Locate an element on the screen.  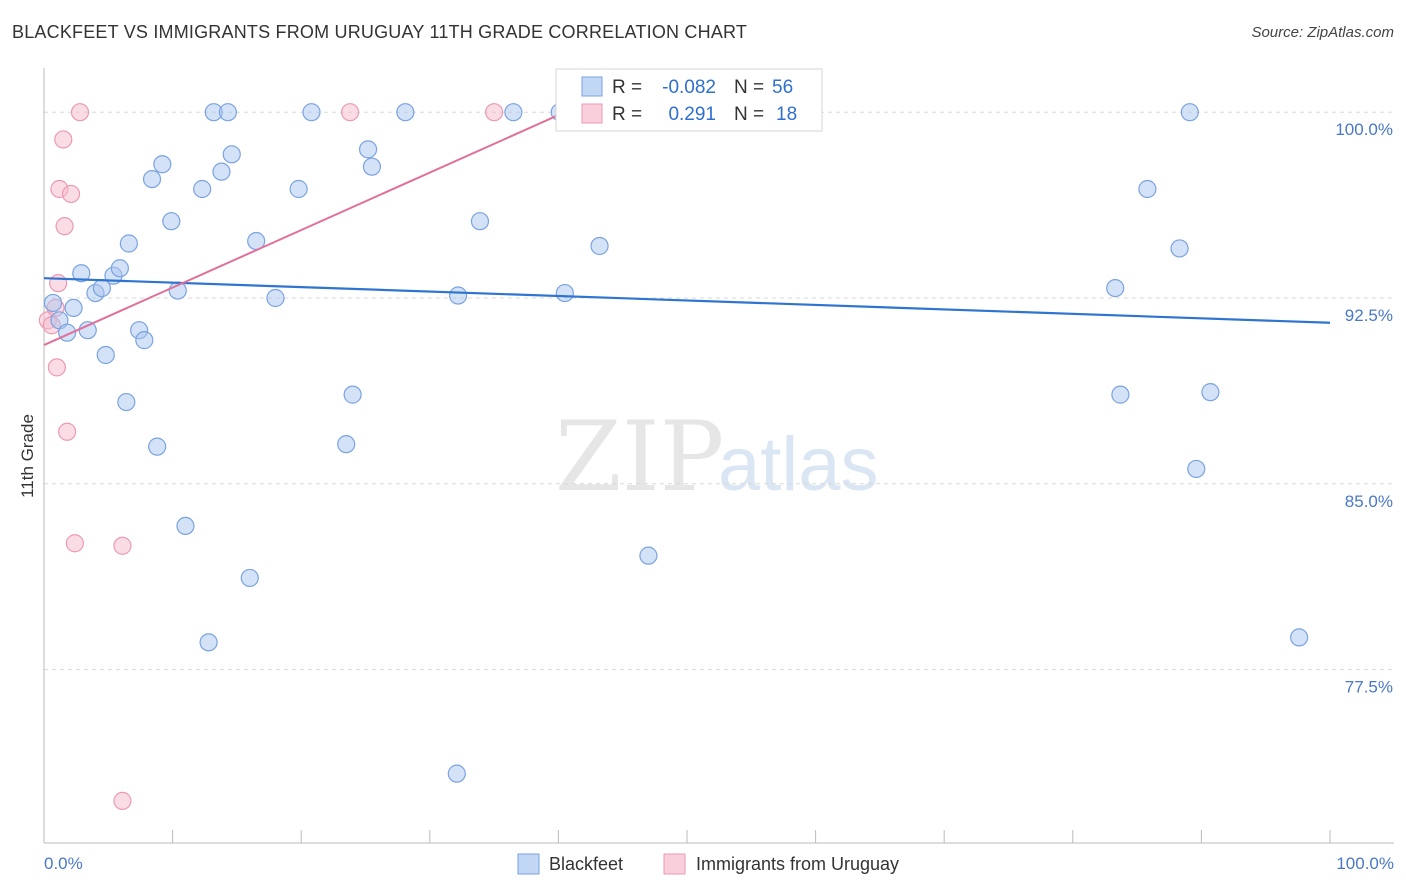
x-tick-label-max: 100.0% is located at coordinates (1365, 863).